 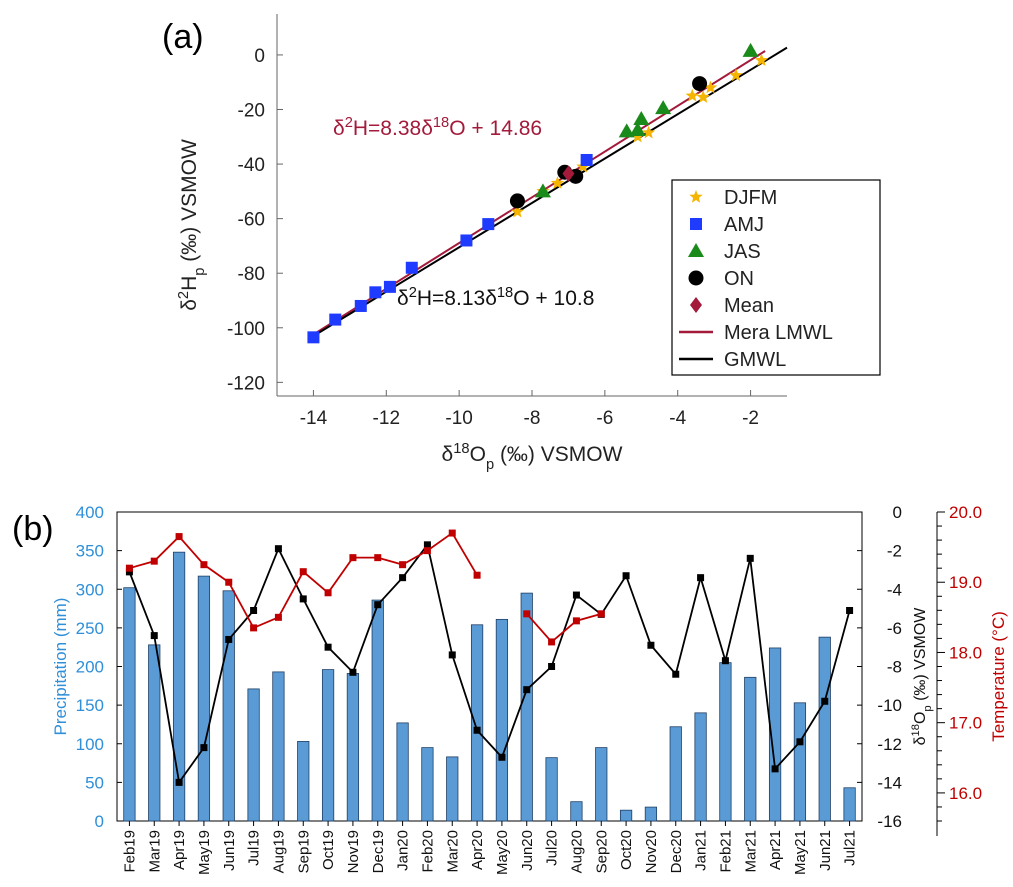 What do you see at coordinates (154, 851) in the screenshot?
I see `x-tick-label: Mar19` at bounding box center [154, 851].